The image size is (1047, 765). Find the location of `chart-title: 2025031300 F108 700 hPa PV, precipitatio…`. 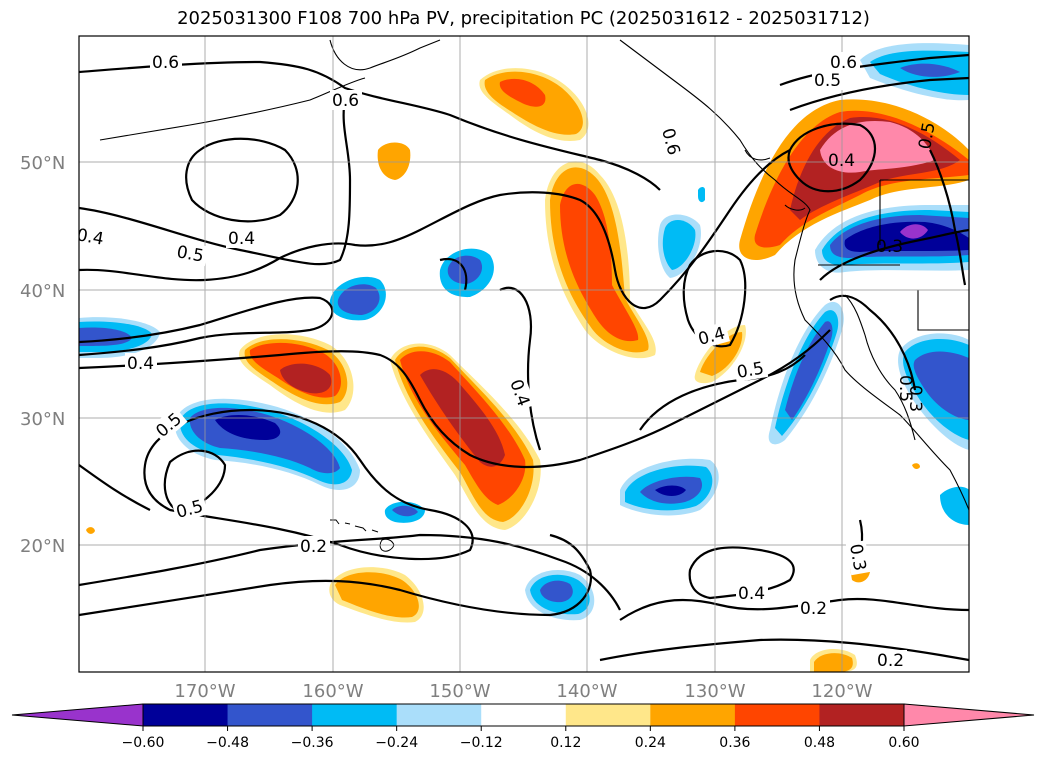

chart-title: 2025031300 F108 700 hPa PV, precipitatio… is located at coordinates (523, 18).